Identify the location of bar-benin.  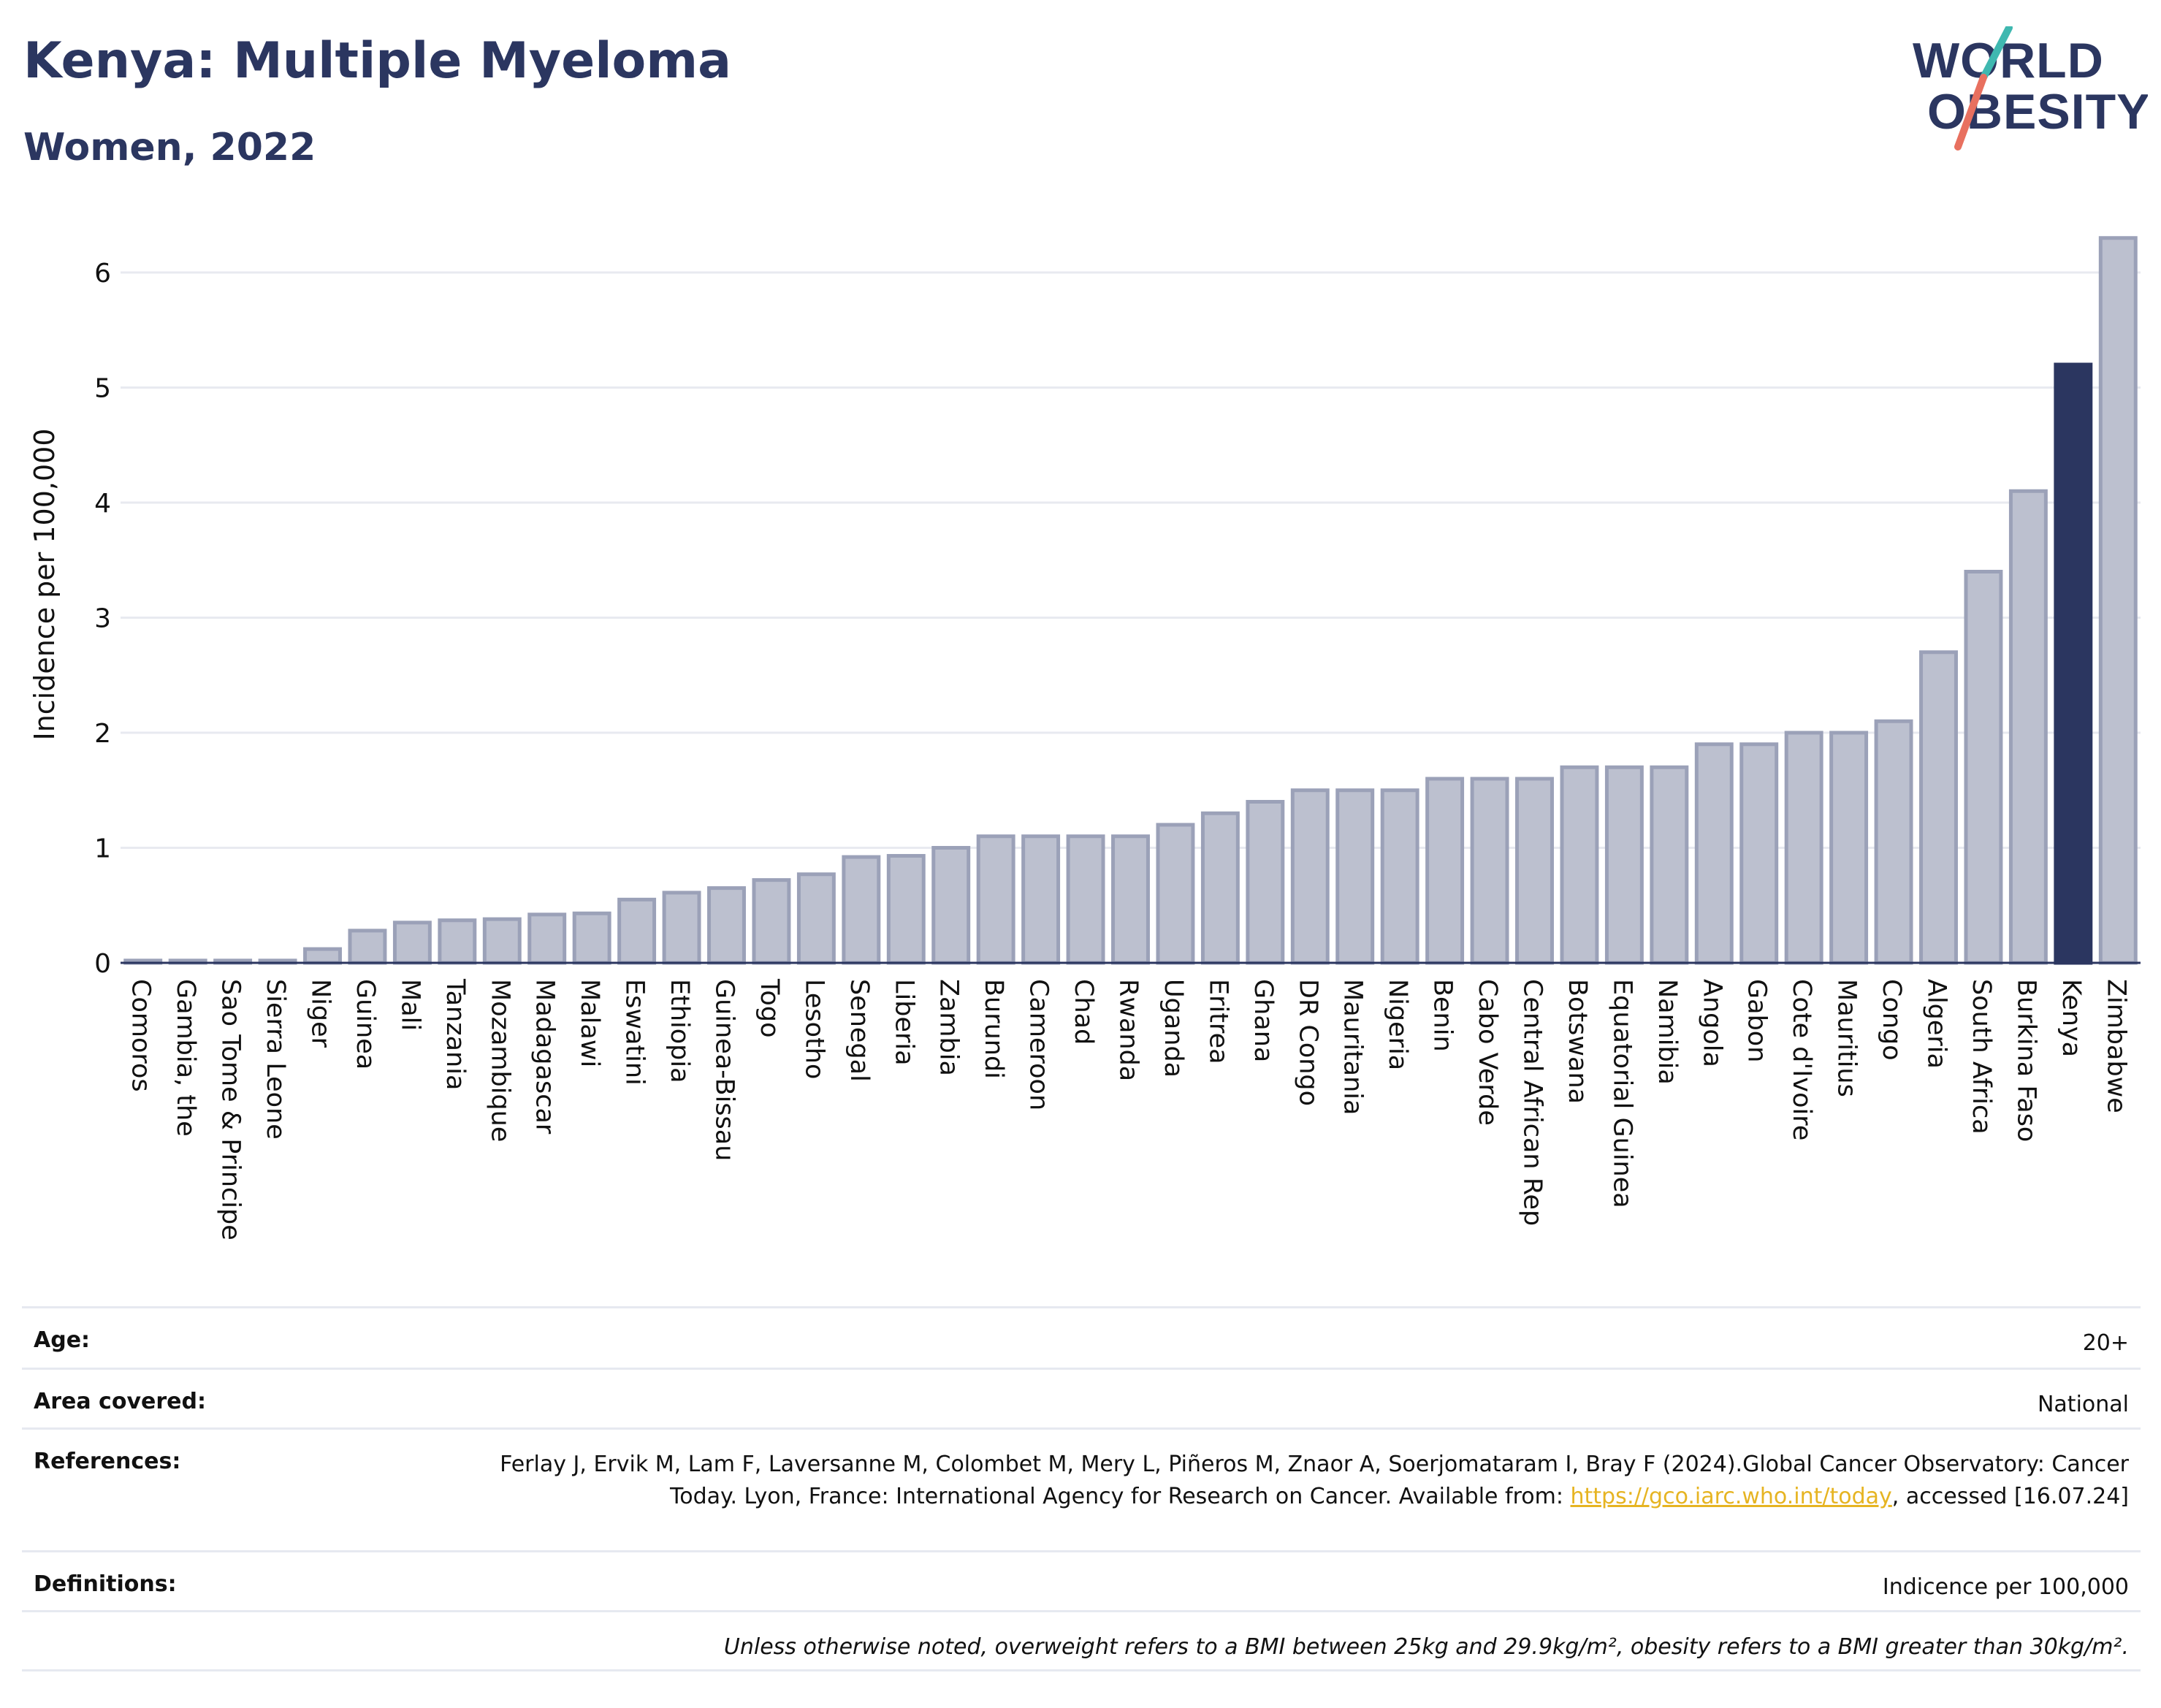
(1445, 871).